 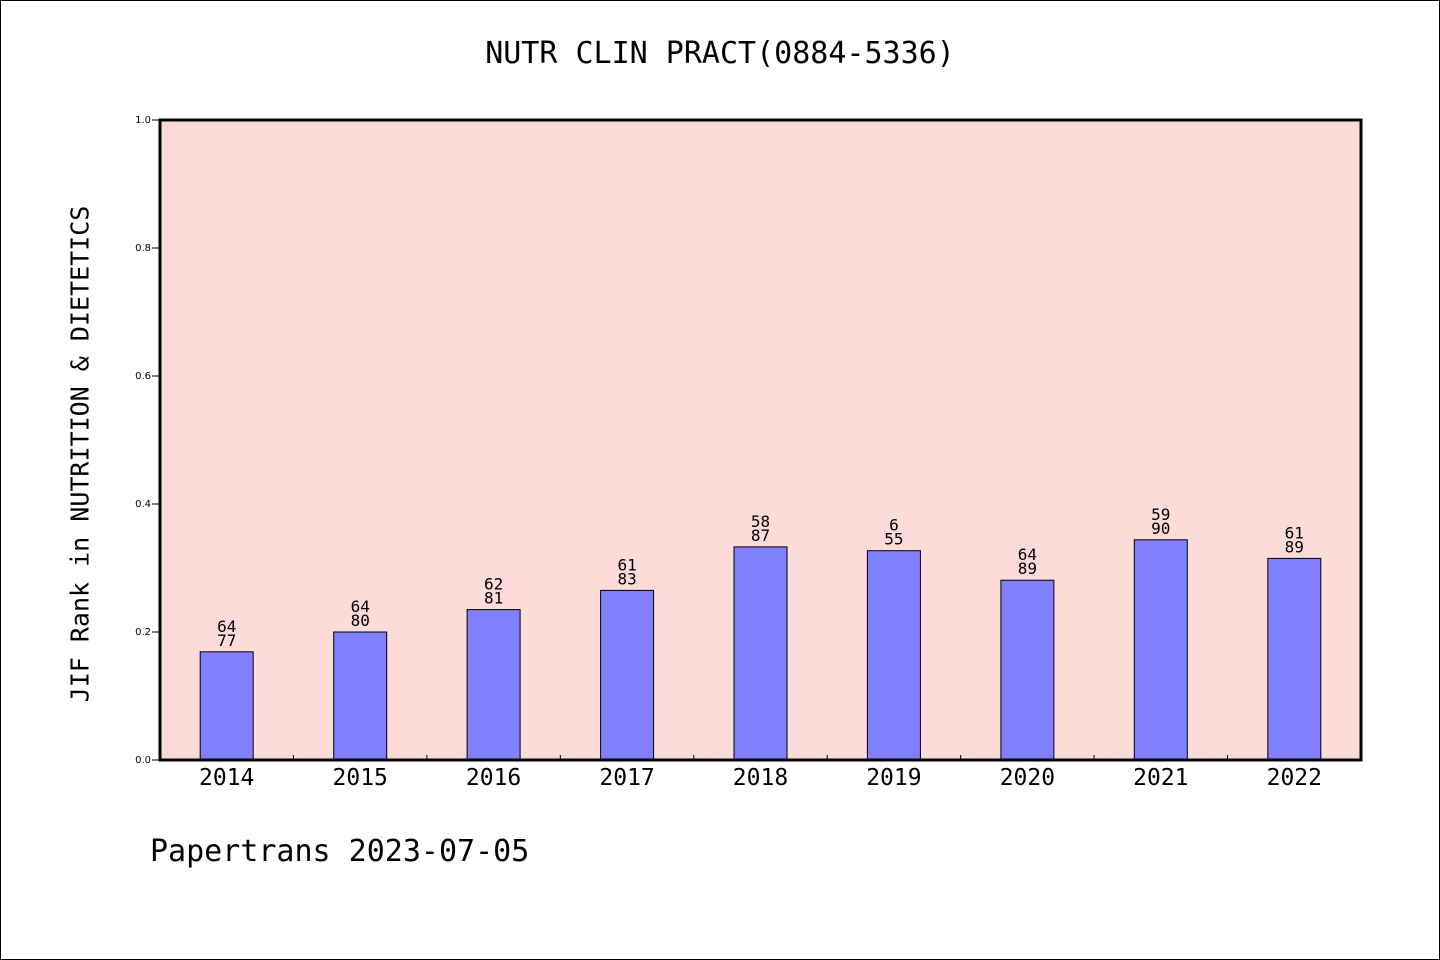 I want to click on data-label-total-2019: 55, so click(x=893, y=539).